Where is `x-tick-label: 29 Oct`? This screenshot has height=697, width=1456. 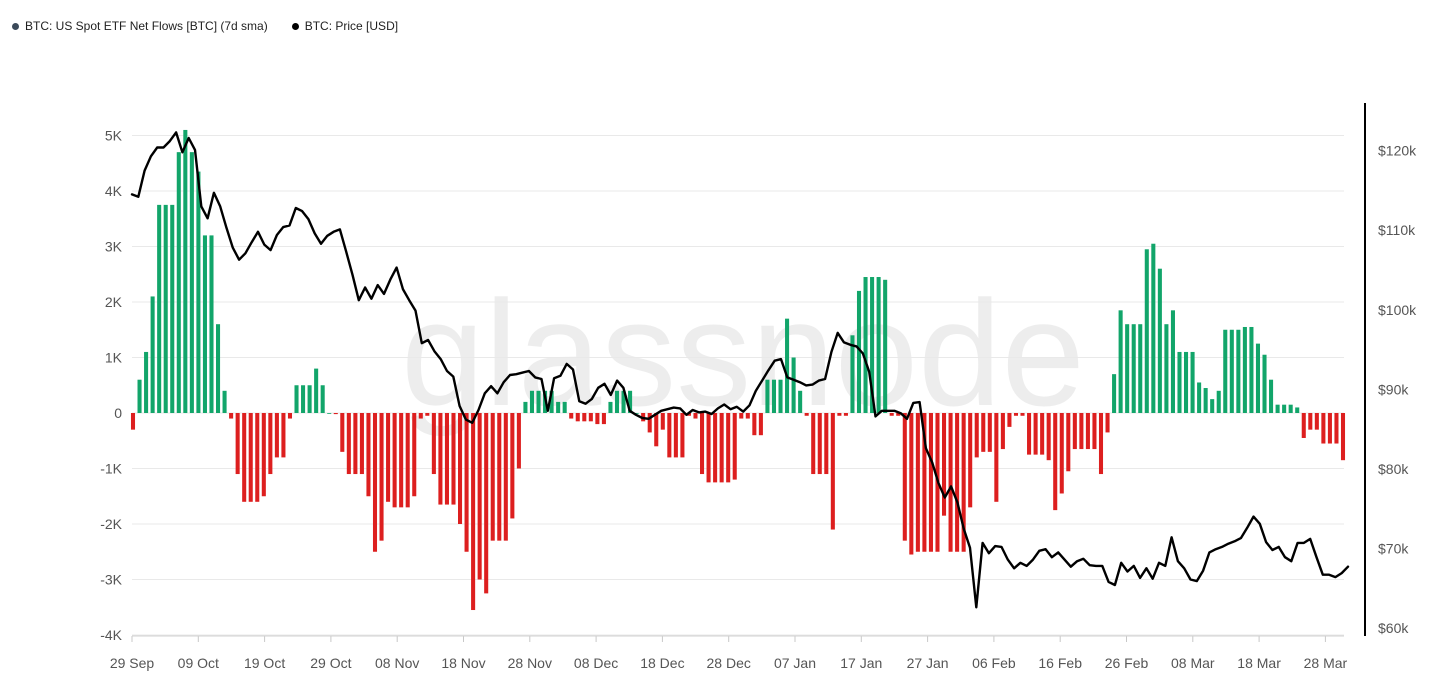 x-tick-label: 29 Oct is located at coordinates (330, 663).